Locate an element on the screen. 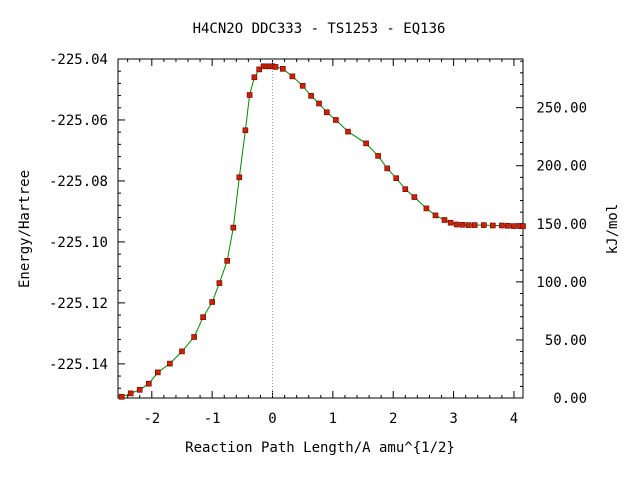 The width and height of the screenshot is (640, 480). x-tick-label: 0 is located at coordinates (272, 419).